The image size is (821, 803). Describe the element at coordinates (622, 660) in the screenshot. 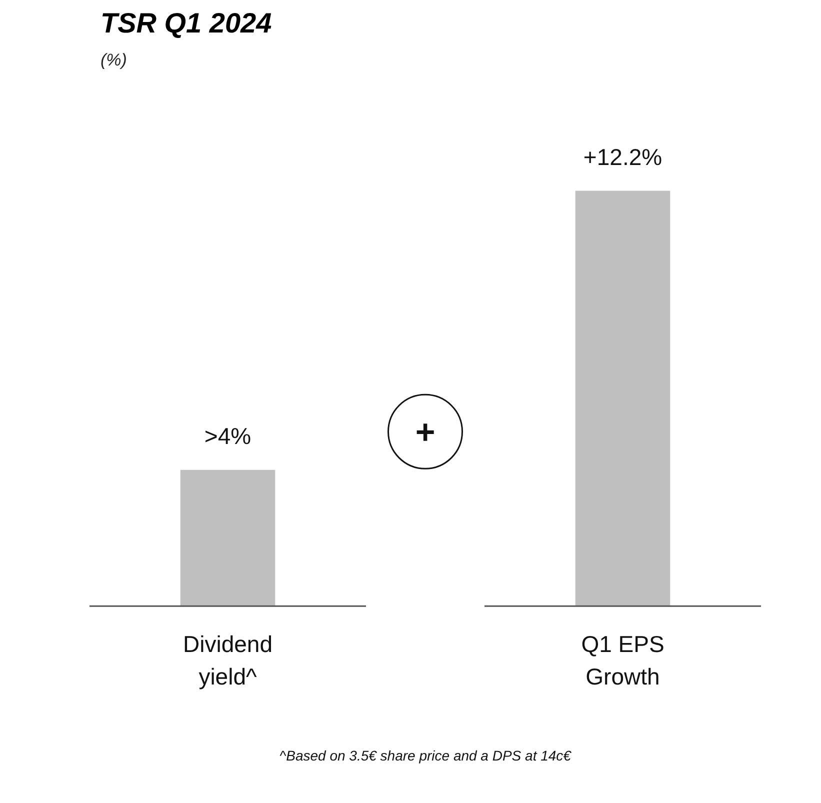

I see `x-tick-label: Q1 EPS Growth` at that location.